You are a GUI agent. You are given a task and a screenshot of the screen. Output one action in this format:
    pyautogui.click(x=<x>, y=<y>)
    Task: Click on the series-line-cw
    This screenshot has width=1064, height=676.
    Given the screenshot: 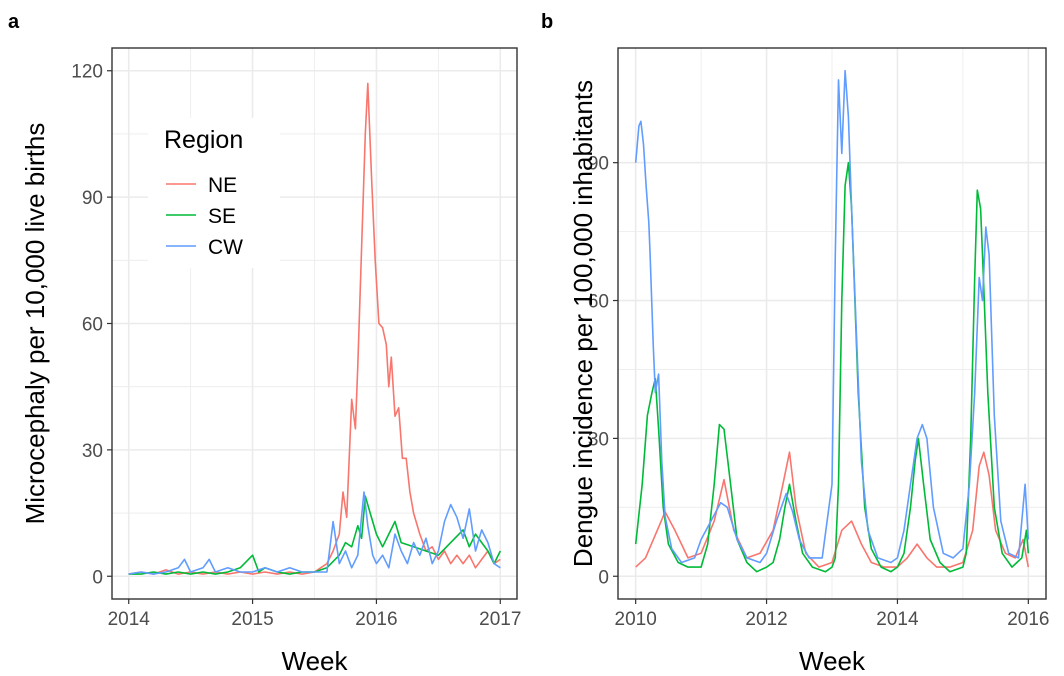 What is the action you would take?
    pyautogui.click(x=314, y=533)
    